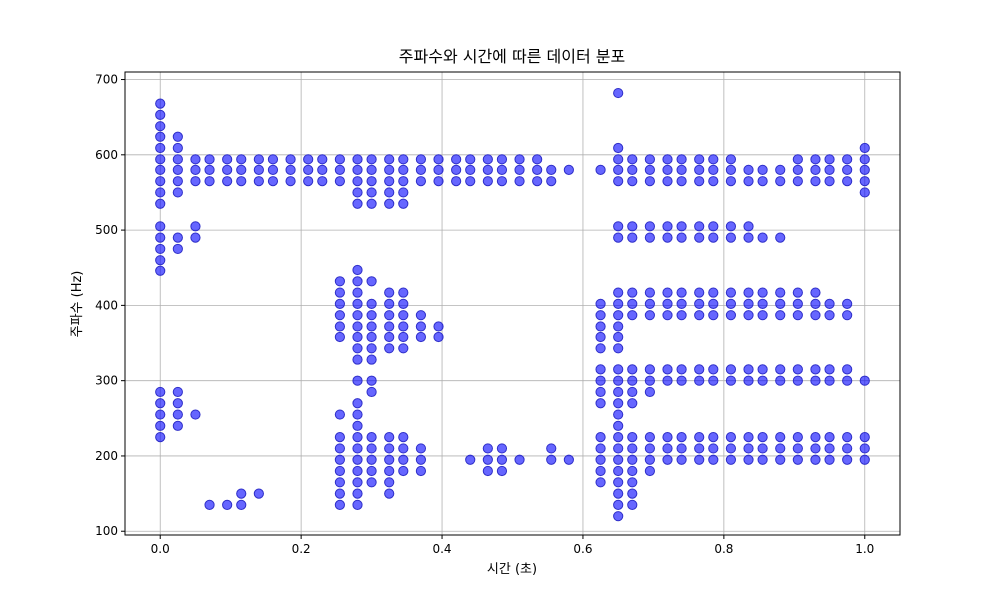  What do you see at coordinates (582, 549) in the screenshot?
I see `x-tick-label: 0.6` at bounding box center [582, 549].